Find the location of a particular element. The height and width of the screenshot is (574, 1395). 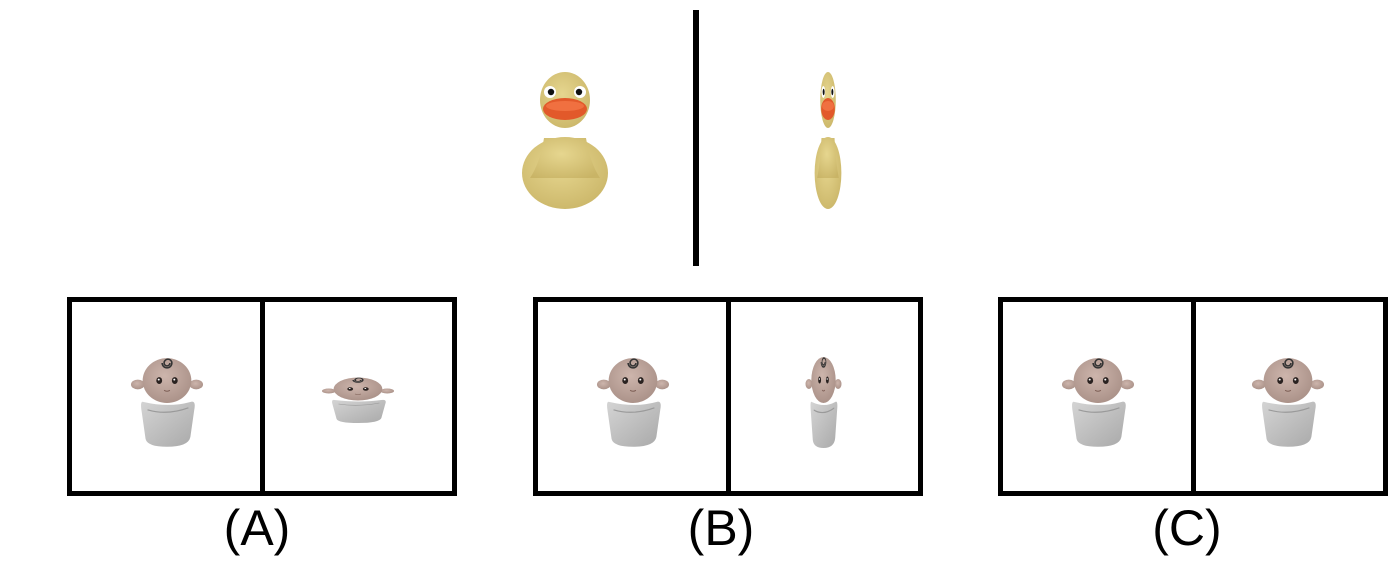

option-c-label: (C) is located at coordinates (1187, 528).